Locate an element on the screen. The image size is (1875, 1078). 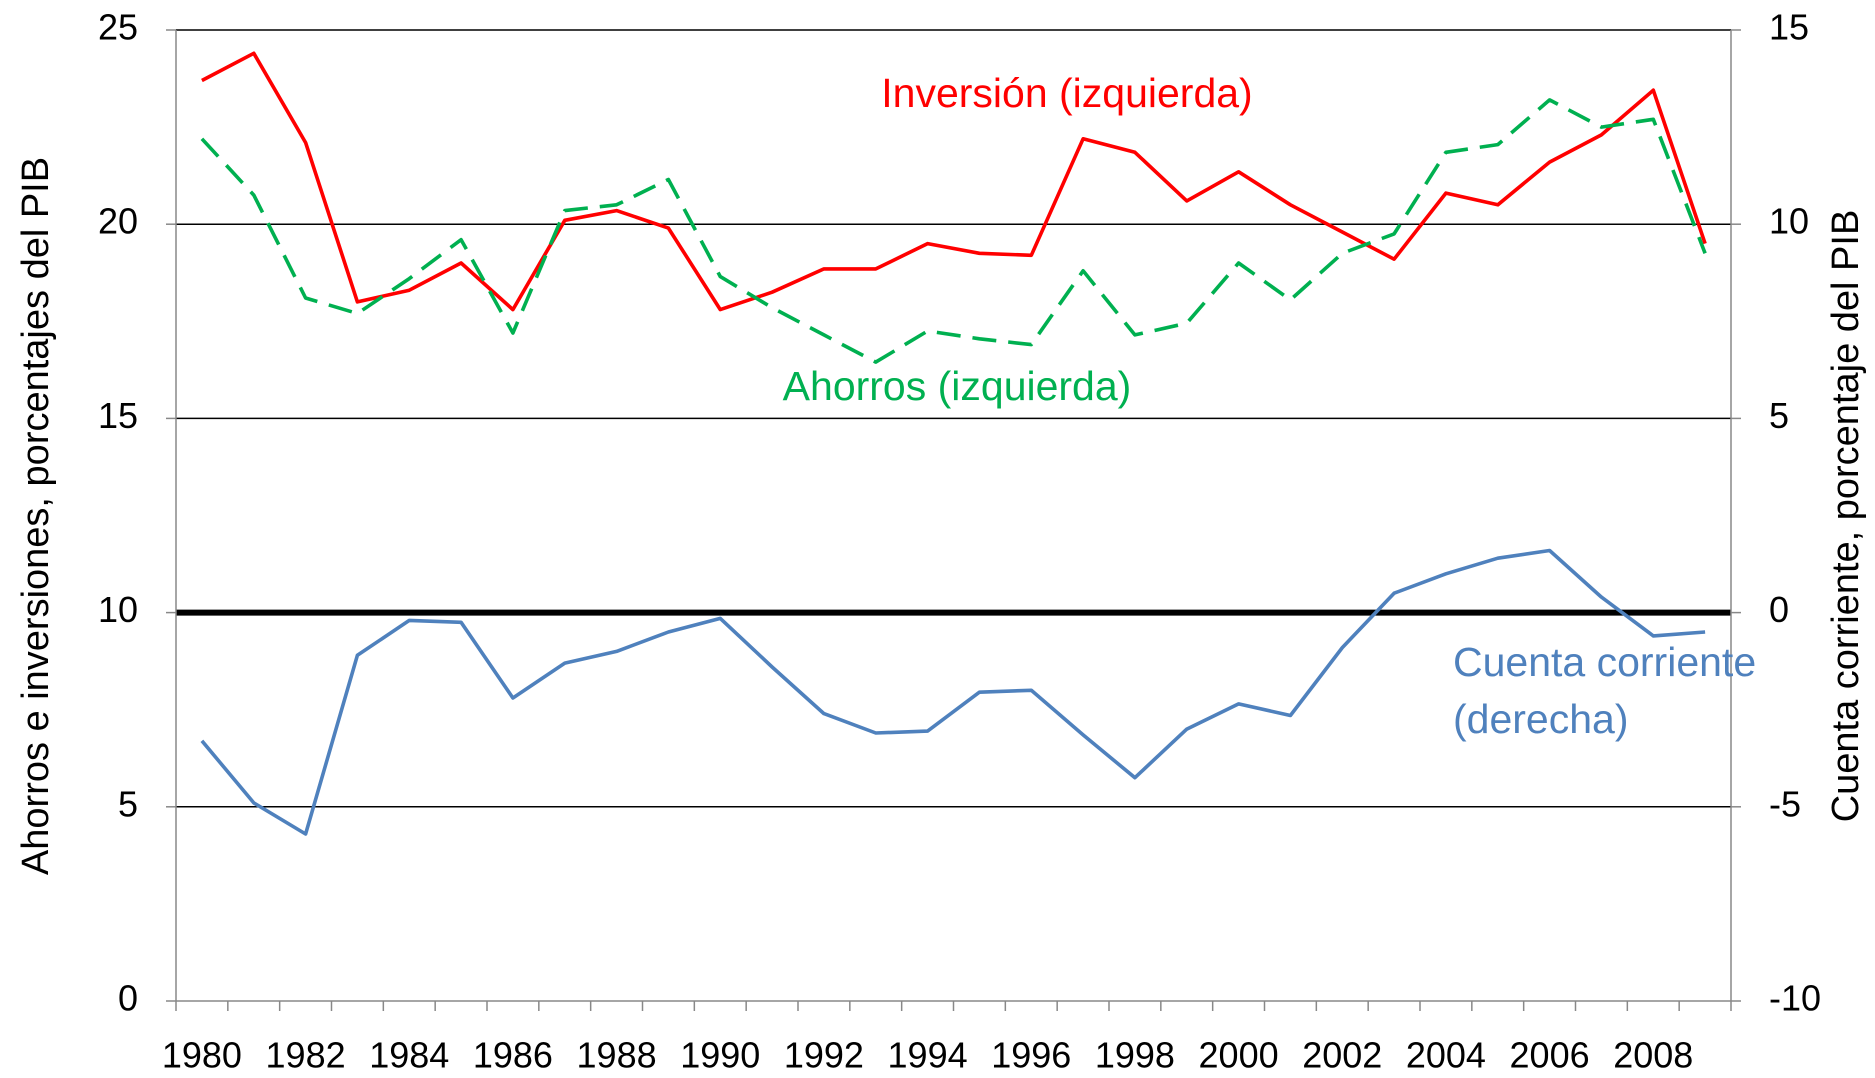
x-tick-label: 1986 is located at coordinates (513, 1055).